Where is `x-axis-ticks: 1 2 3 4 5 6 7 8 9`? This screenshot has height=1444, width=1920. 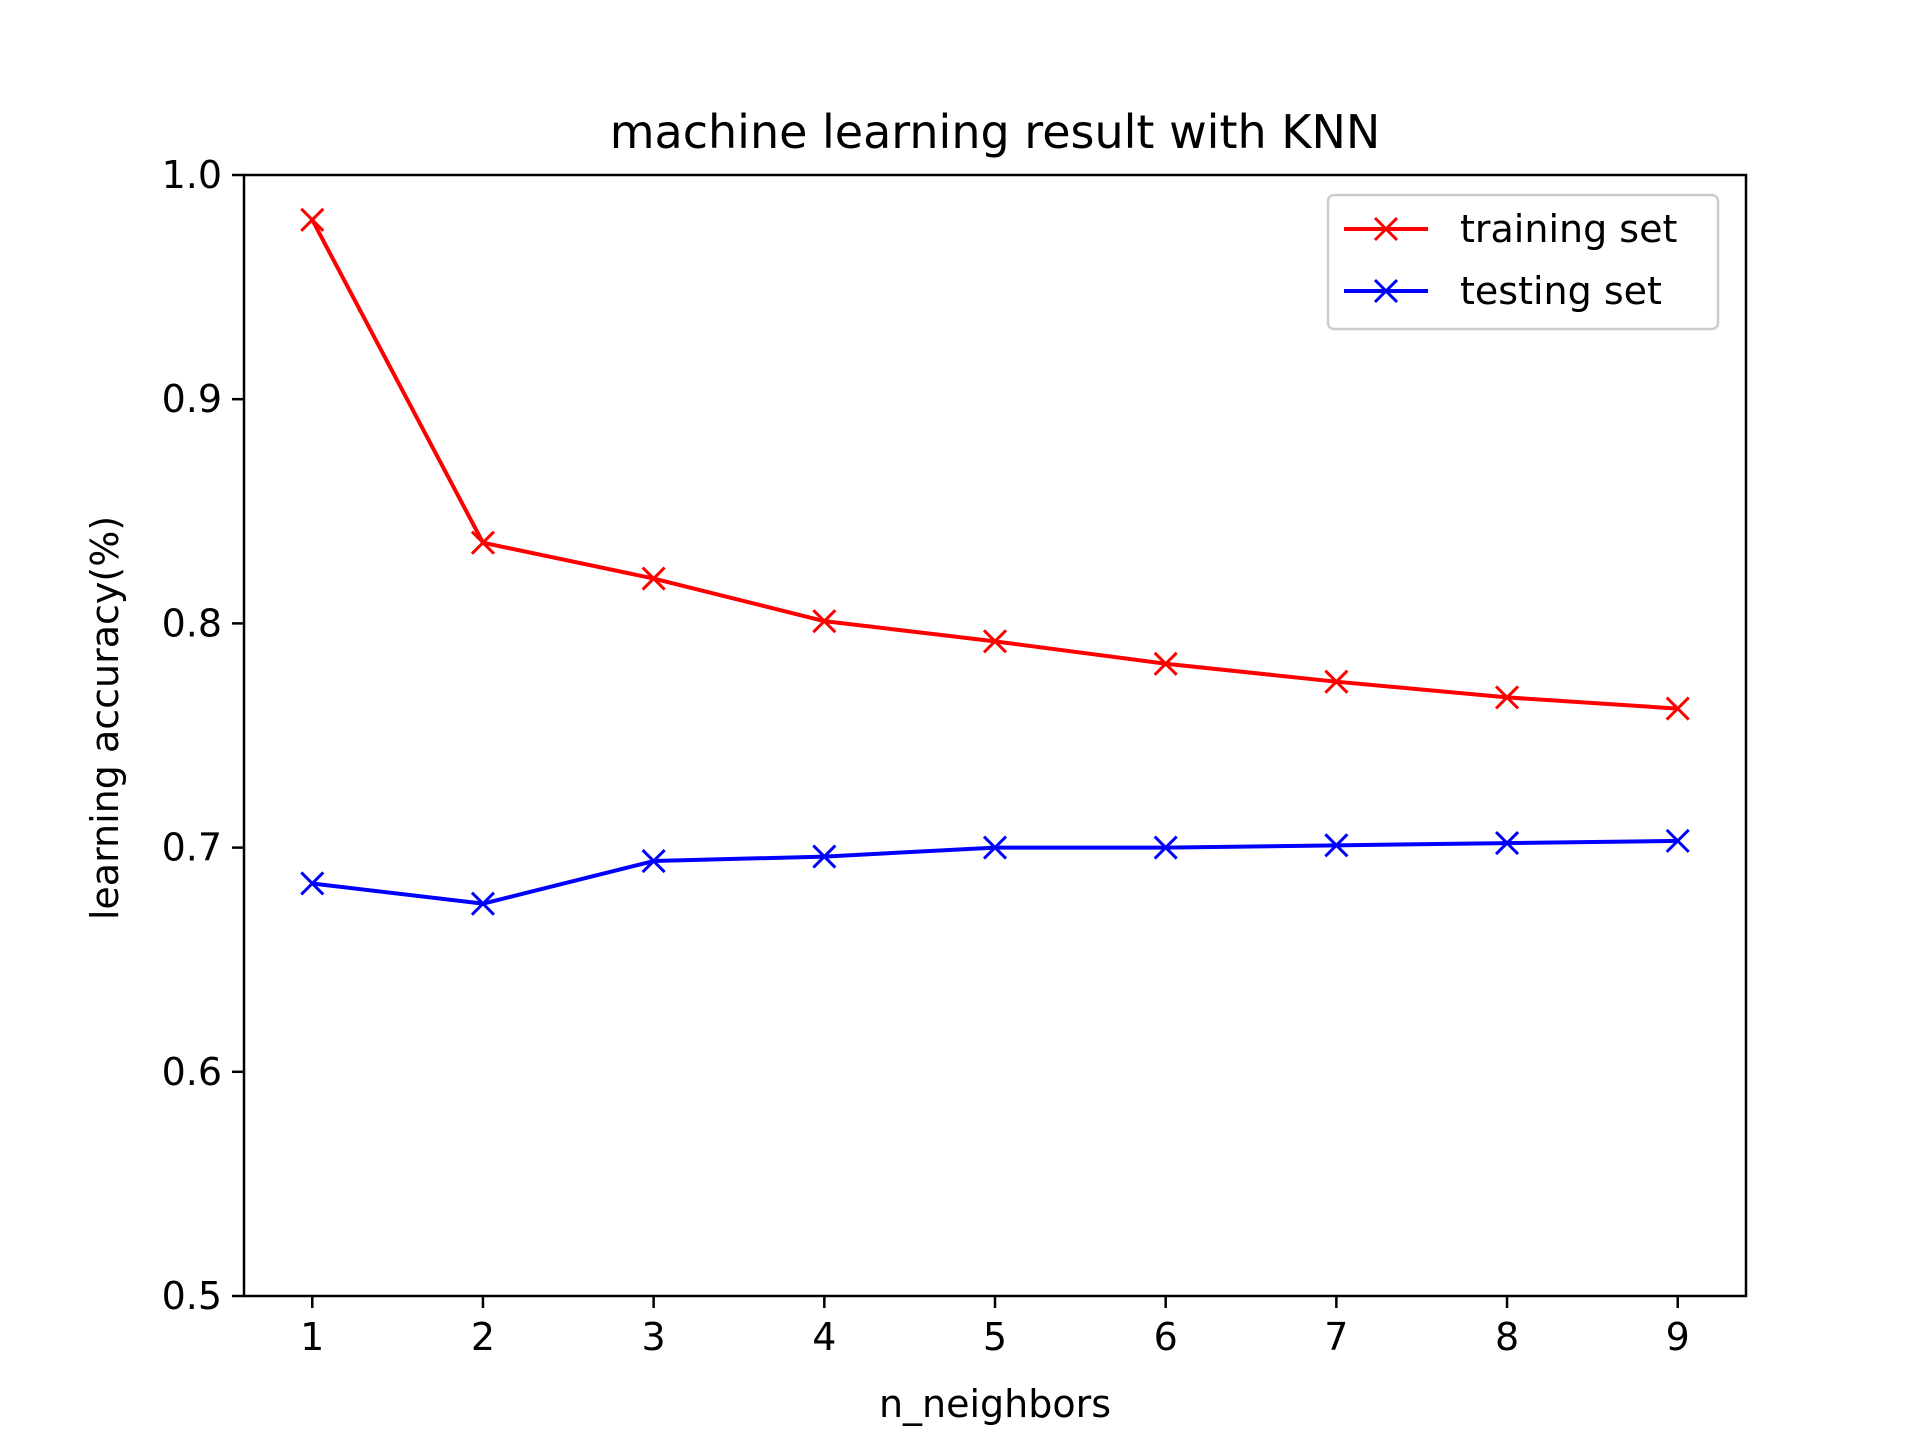 x-axis-ticks: 1 2 3 4 5 6 7 8 9 is located at coordinates (995, 1327).